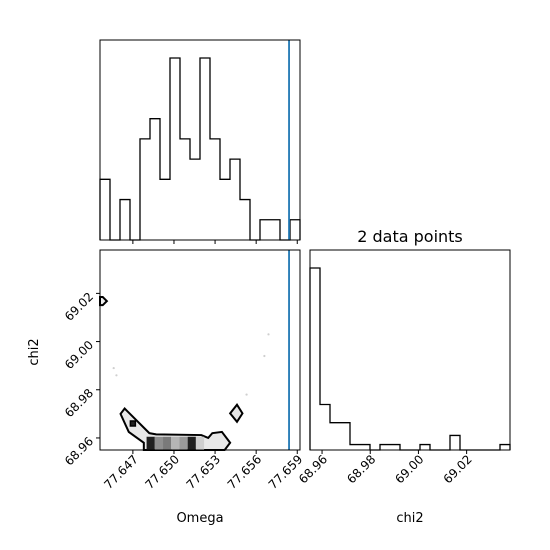  I want to click on chi2-x-tick-label: 69.02, so click(458, 469).